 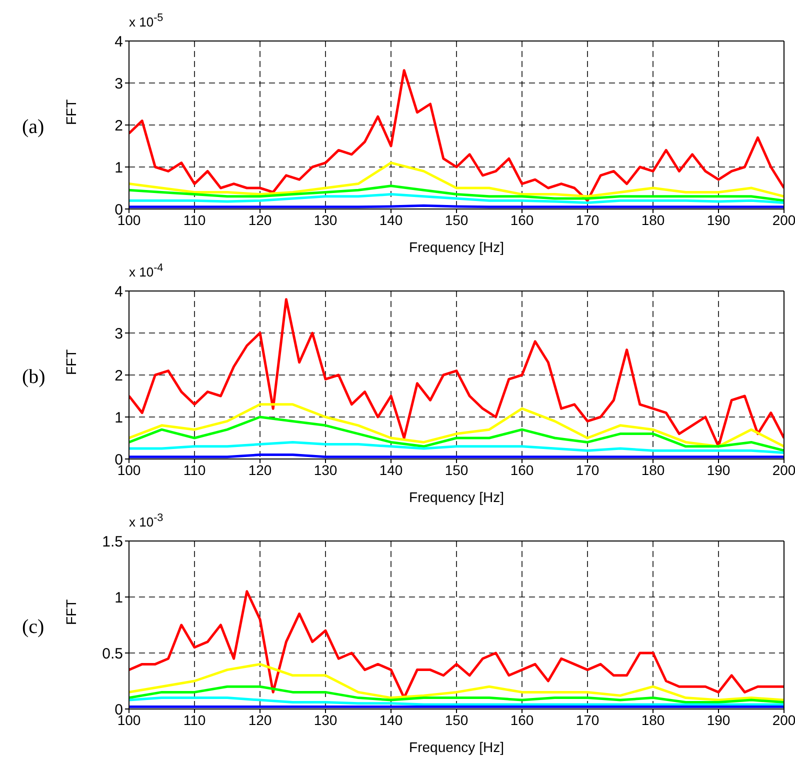 What do you see at coordinates (33, 127) in the screenshot?
I see `text: (a)` at bounding box center [33, 127].